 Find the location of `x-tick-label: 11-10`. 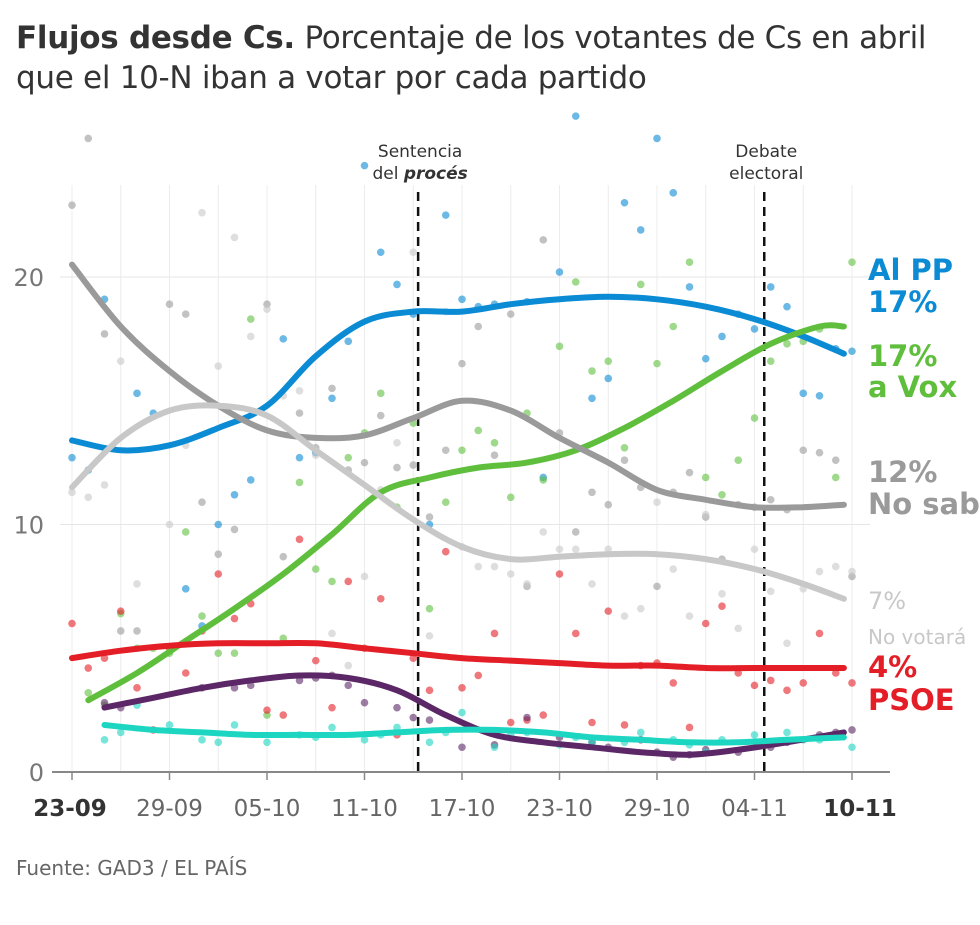

x-tick-label: 11-10 is located at coordinates (364, 809).